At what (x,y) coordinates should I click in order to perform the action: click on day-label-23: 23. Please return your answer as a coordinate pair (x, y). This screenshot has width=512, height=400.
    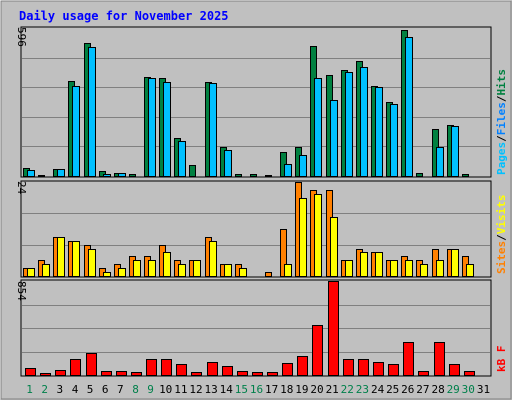
    Looking at the image, I should click on (362, 389).